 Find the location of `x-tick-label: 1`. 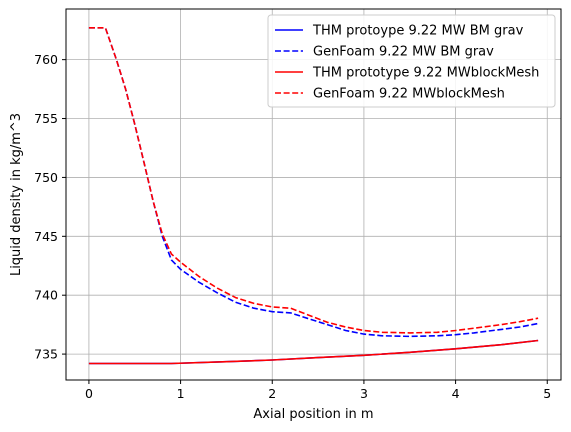

x-tick-label: 1 is located at coordinates (181, 393).